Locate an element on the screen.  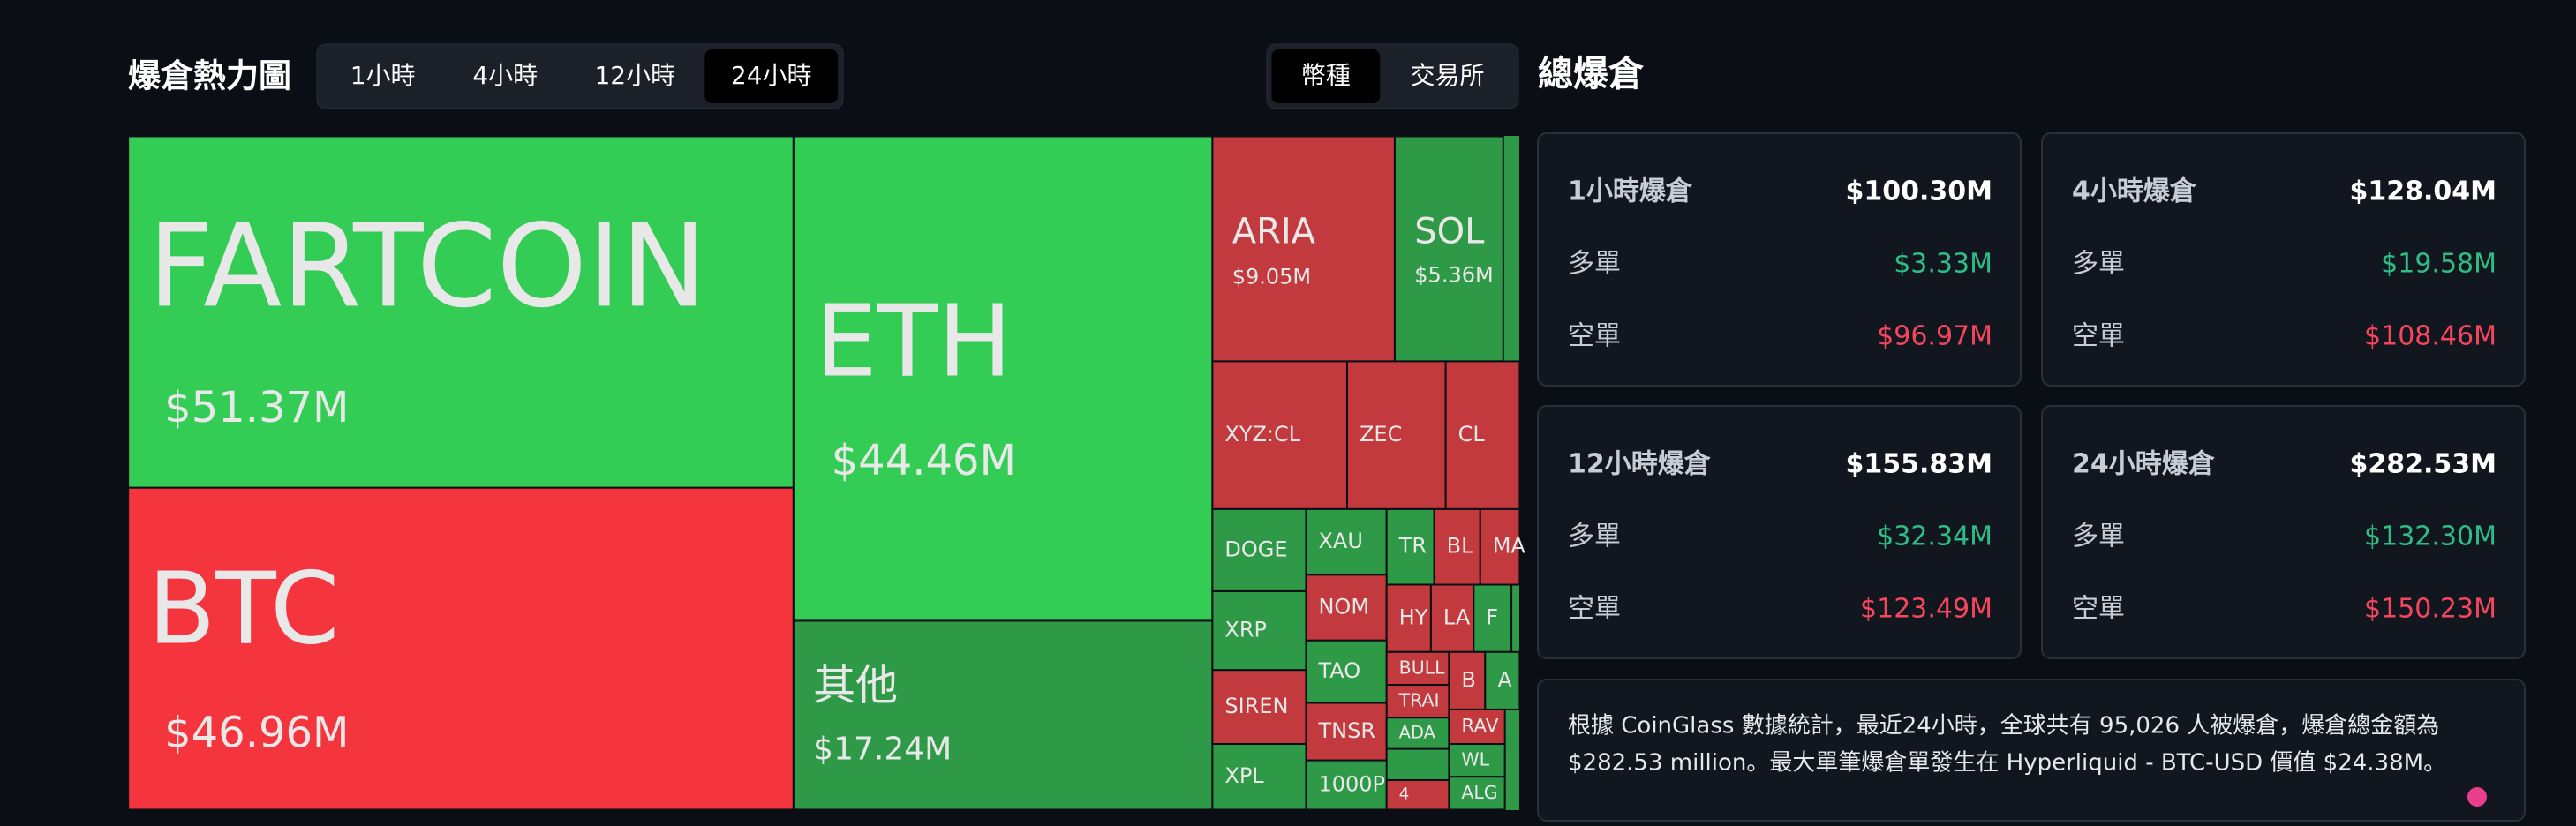
tile-label: TR is located at coordinates (1413, 546).